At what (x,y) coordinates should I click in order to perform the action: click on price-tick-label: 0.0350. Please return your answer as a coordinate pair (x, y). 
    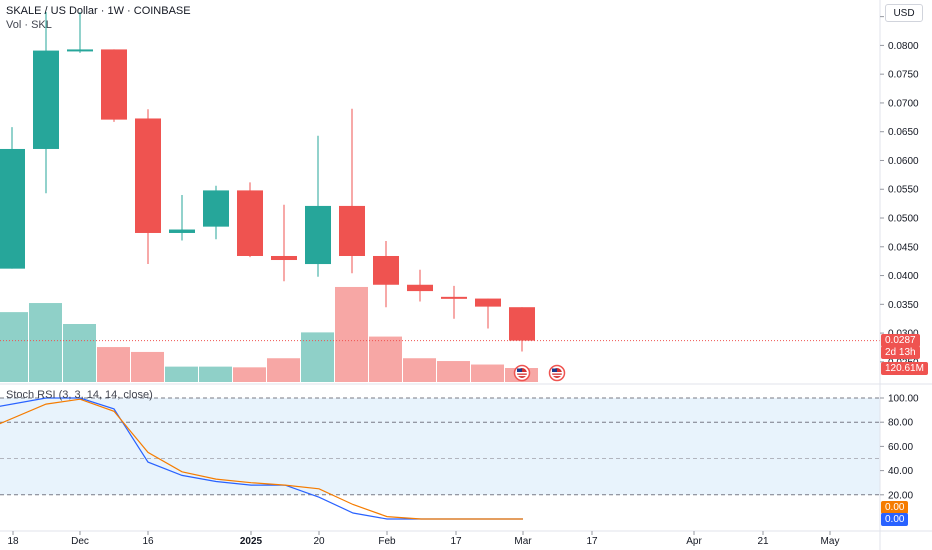
    Looking at the image, I should click on (903, 305).